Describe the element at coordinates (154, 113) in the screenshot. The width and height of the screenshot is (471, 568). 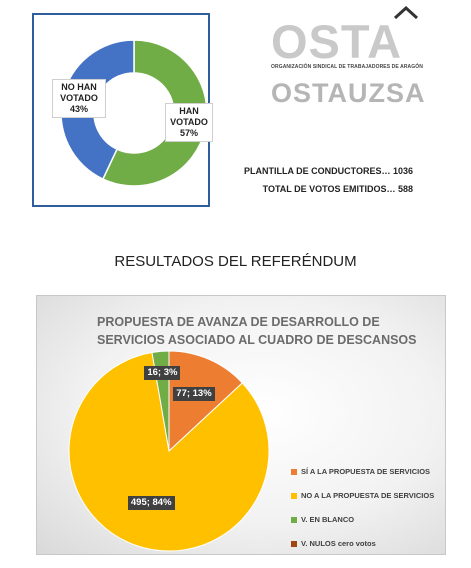
I see `donut-slice-han-votado` at that location.